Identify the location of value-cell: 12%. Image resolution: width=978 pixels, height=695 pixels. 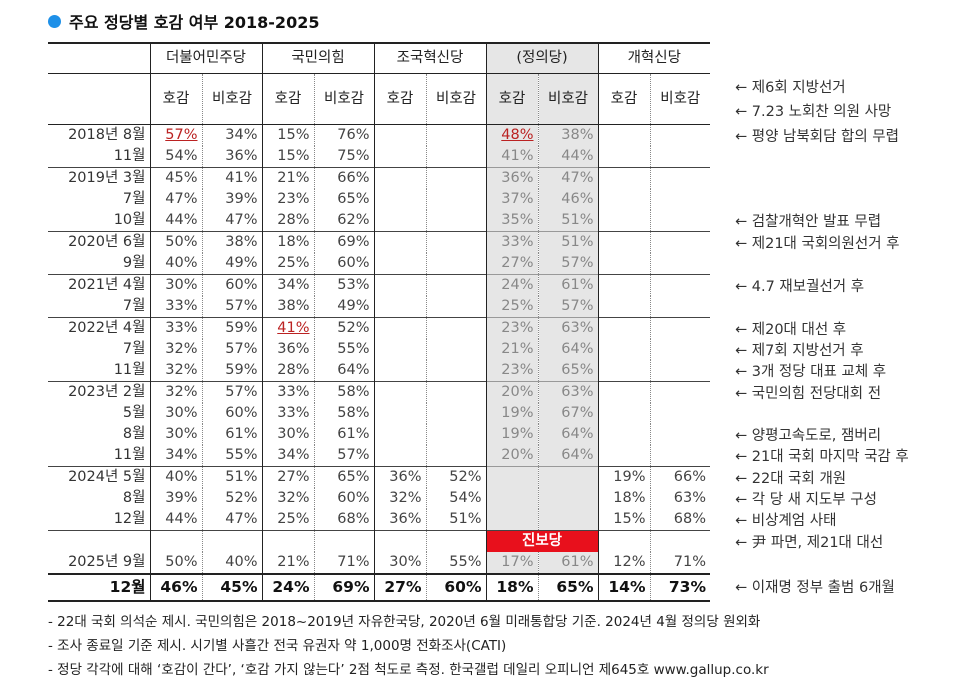
(623, 563).